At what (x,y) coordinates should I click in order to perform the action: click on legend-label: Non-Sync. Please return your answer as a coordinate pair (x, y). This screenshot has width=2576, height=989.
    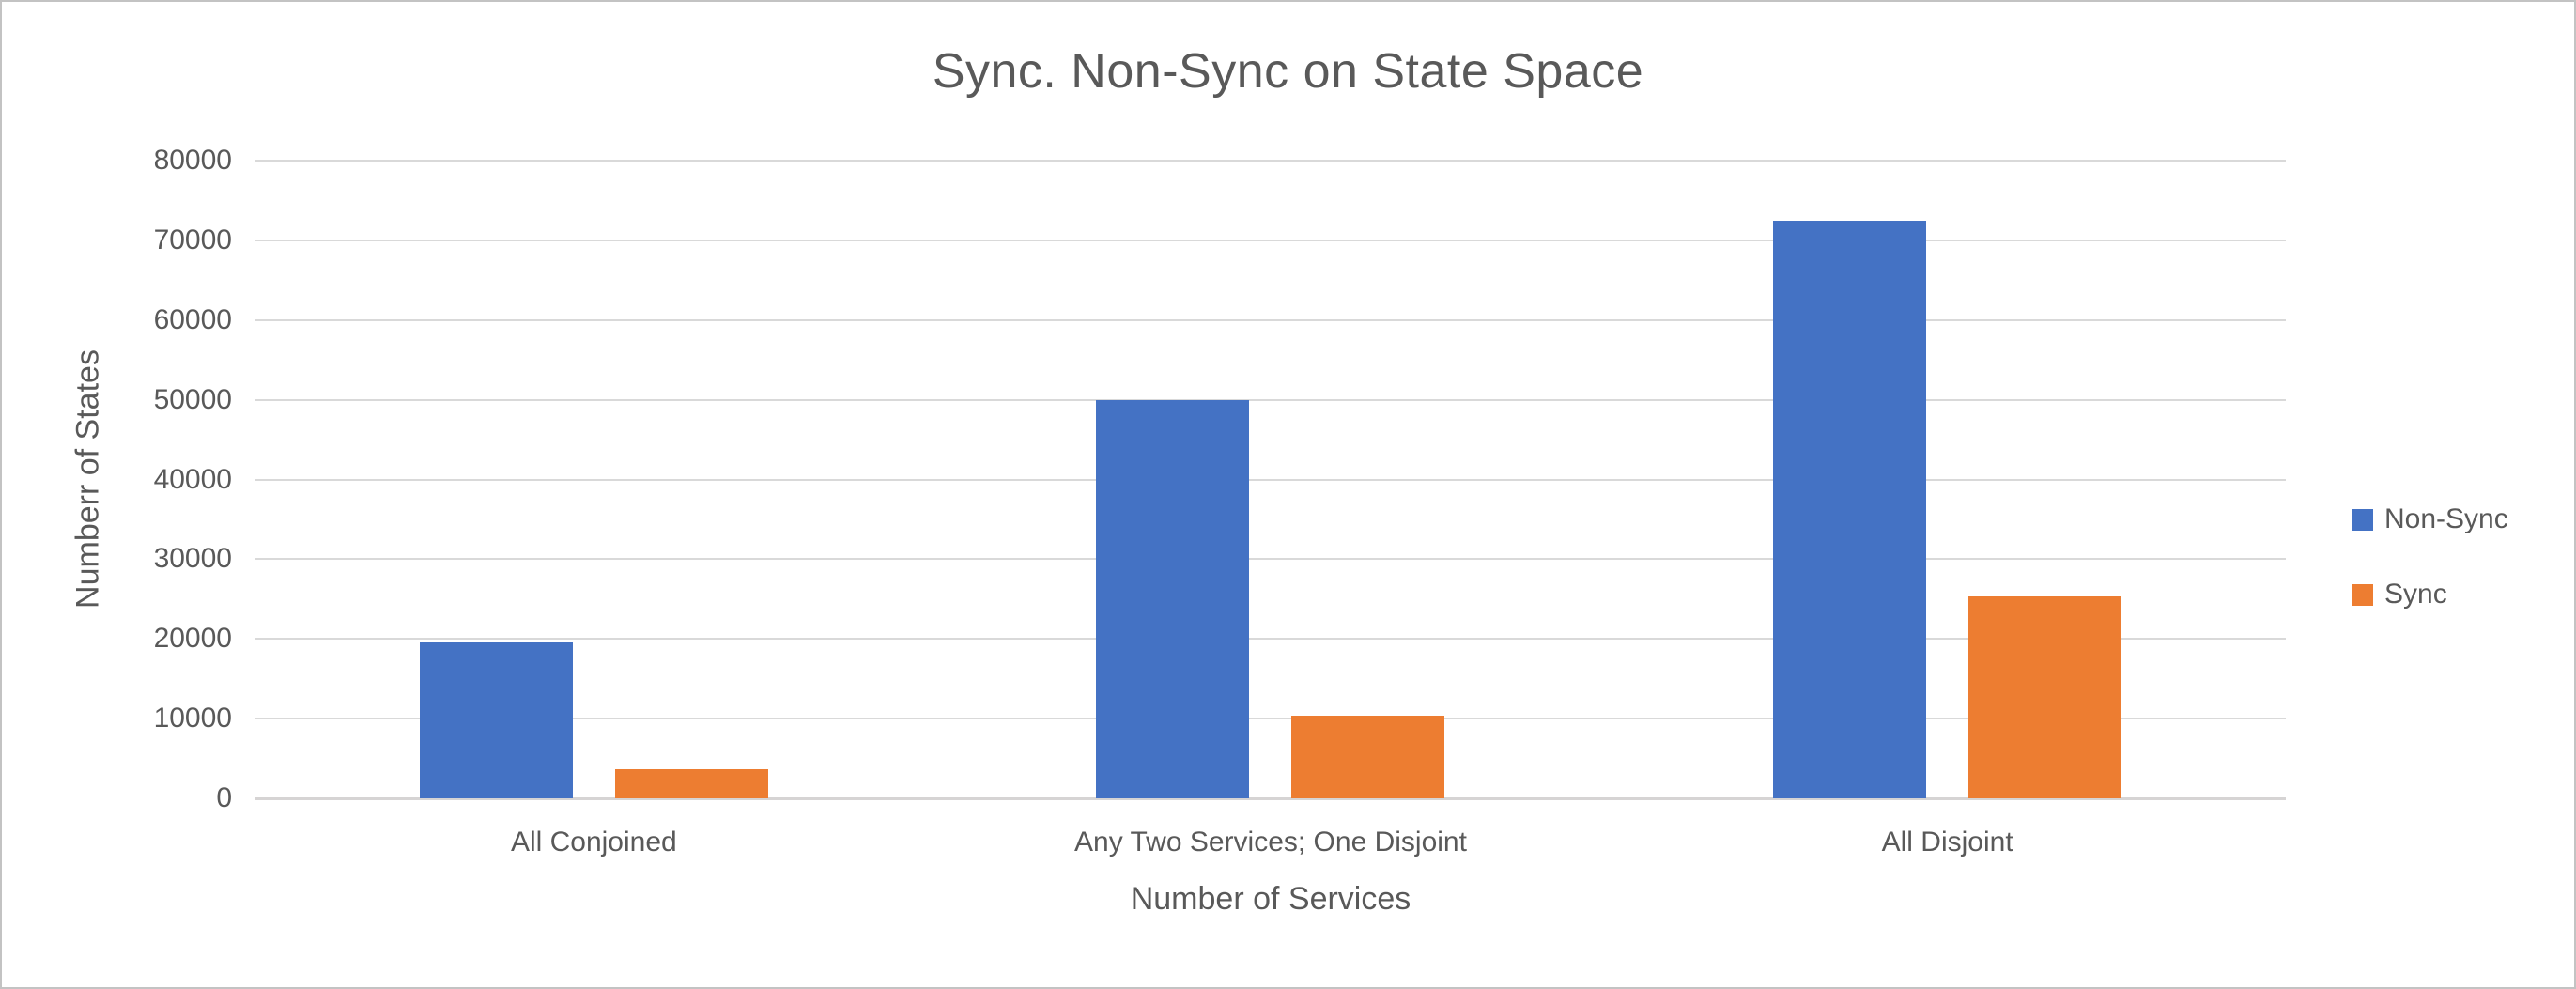
    Looking at the image, I should click on (2446, 518).